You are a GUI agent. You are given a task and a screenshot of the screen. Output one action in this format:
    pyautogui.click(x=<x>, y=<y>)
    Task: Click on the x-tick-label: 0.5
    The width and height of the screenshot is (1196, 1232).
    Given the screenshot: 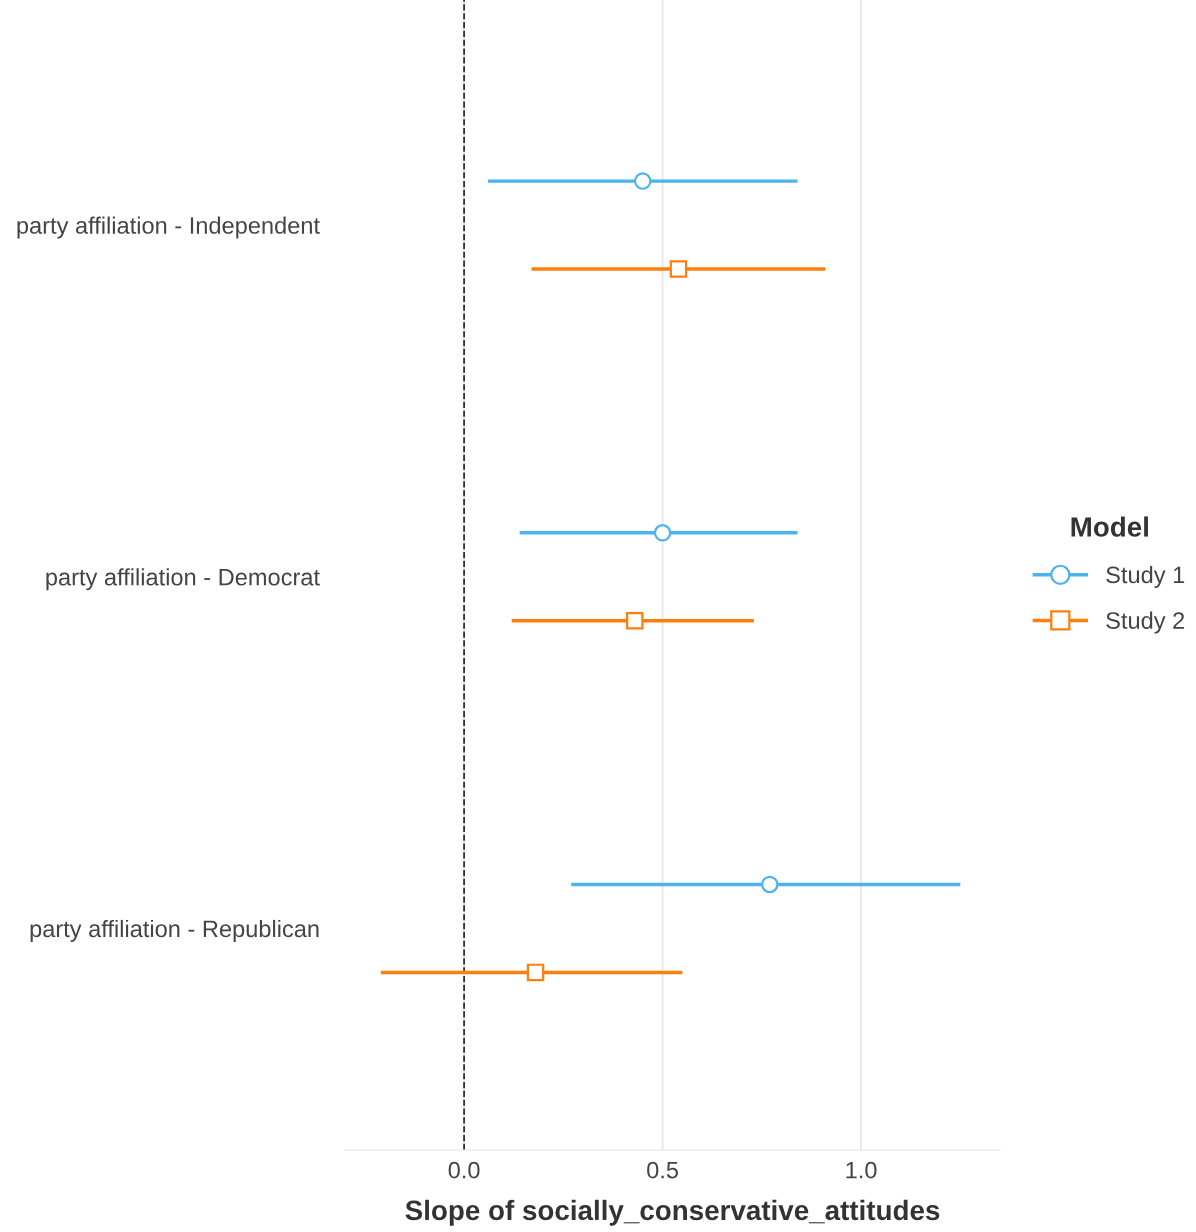 What is the action you would take?
    pyautogui.click(x=662, y=1170)
    